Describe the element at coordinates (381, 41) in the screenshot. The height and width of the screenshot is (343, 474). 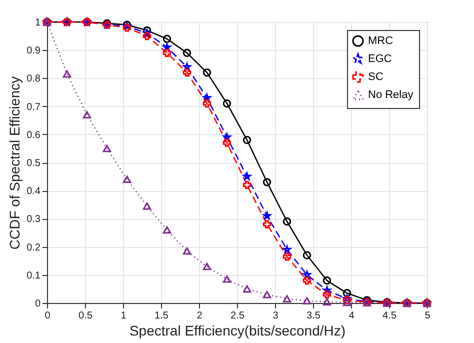
I see `legend-label: MRC` at that location.